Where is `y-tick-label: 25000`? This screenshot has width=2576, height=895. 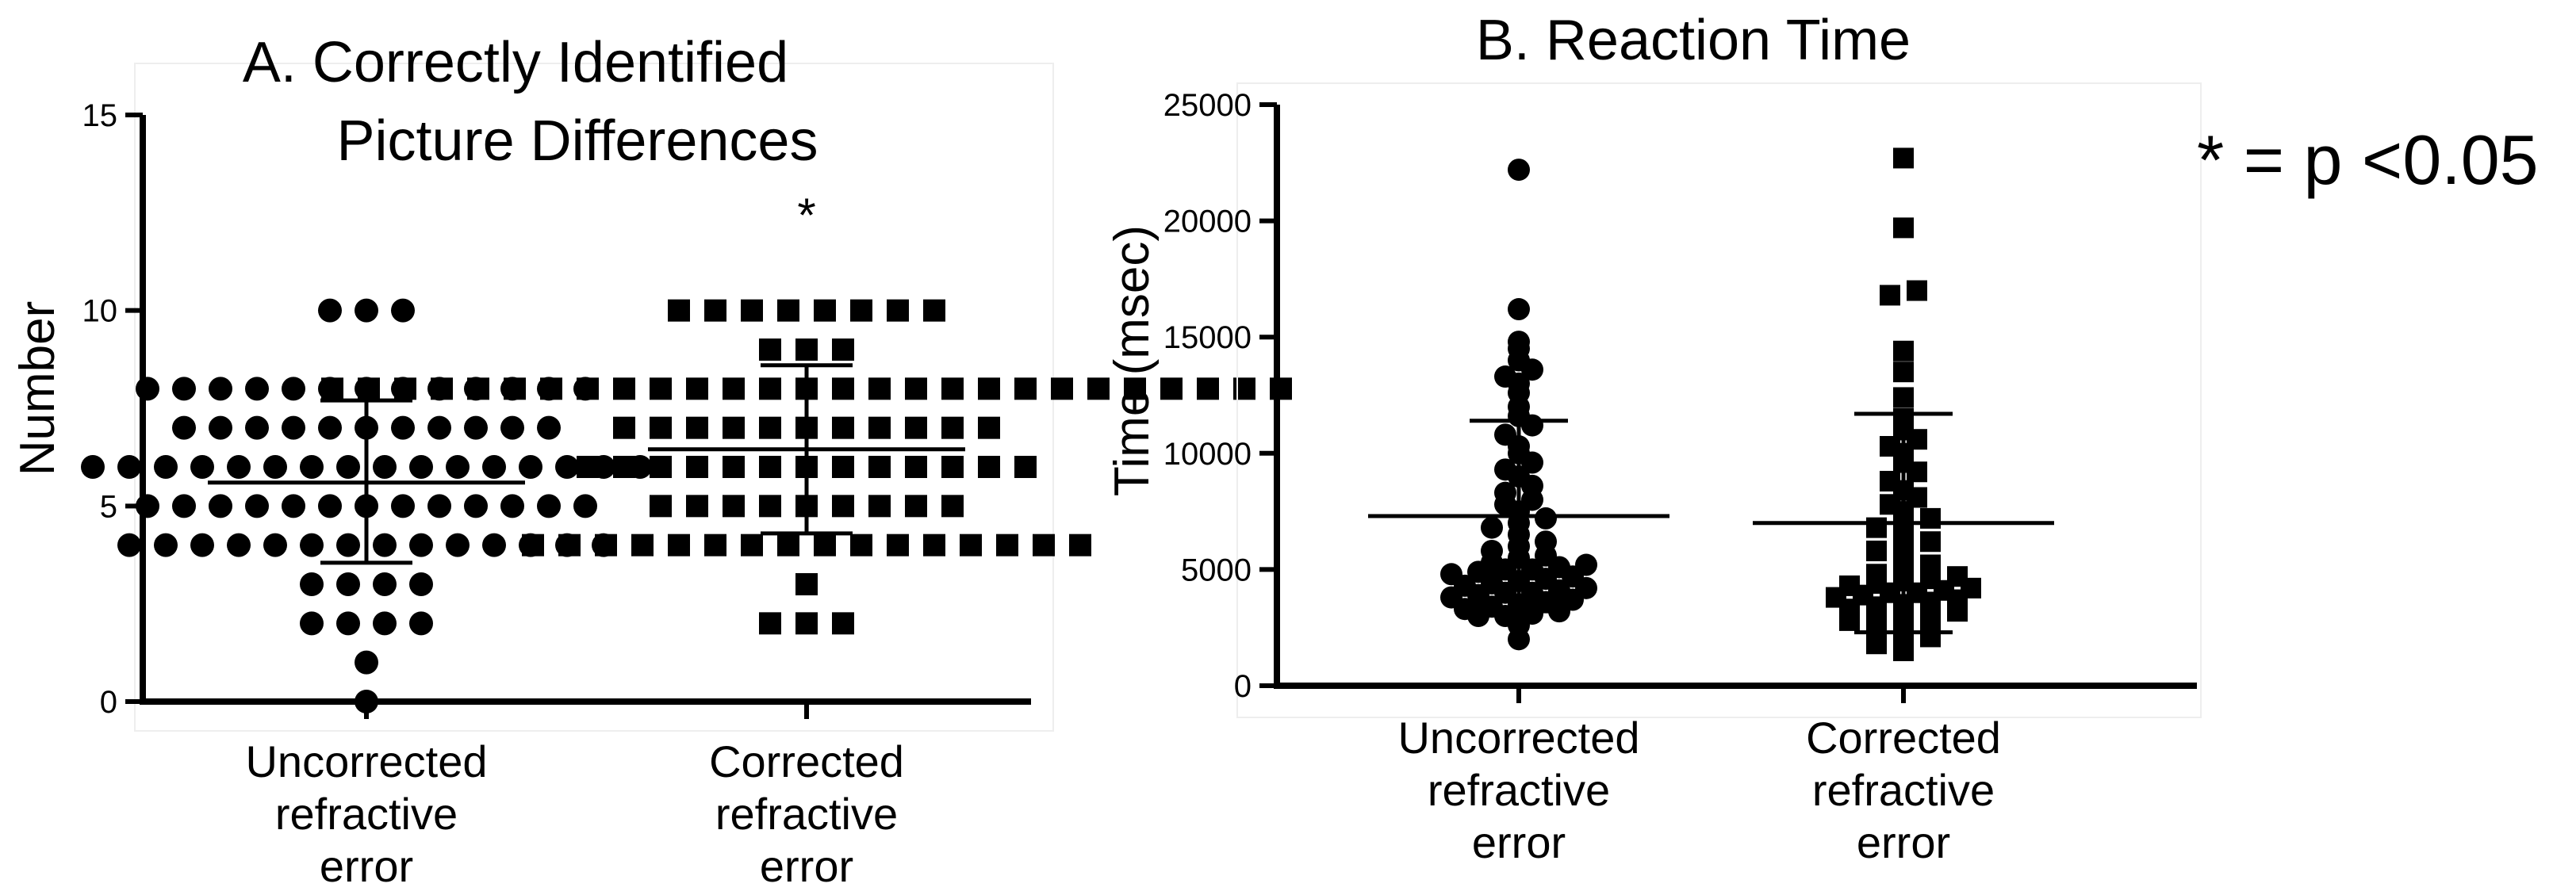
y-tick-label: 25000 is located at coordinates (1207, 105).